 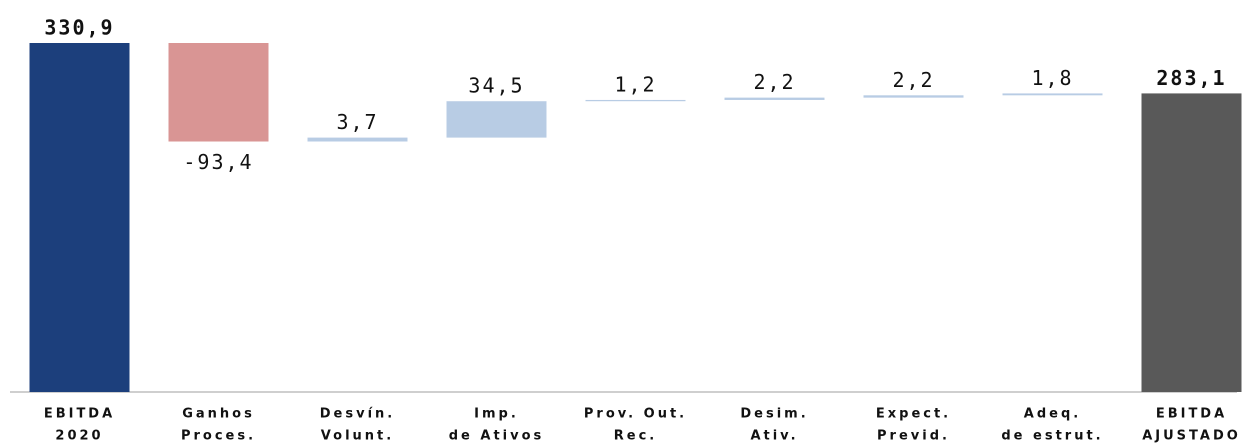 What do you see at coordinates (635, 436) in the screenshot?
I see `x-tick-label: Rec.` at bounding box center [635, 436].